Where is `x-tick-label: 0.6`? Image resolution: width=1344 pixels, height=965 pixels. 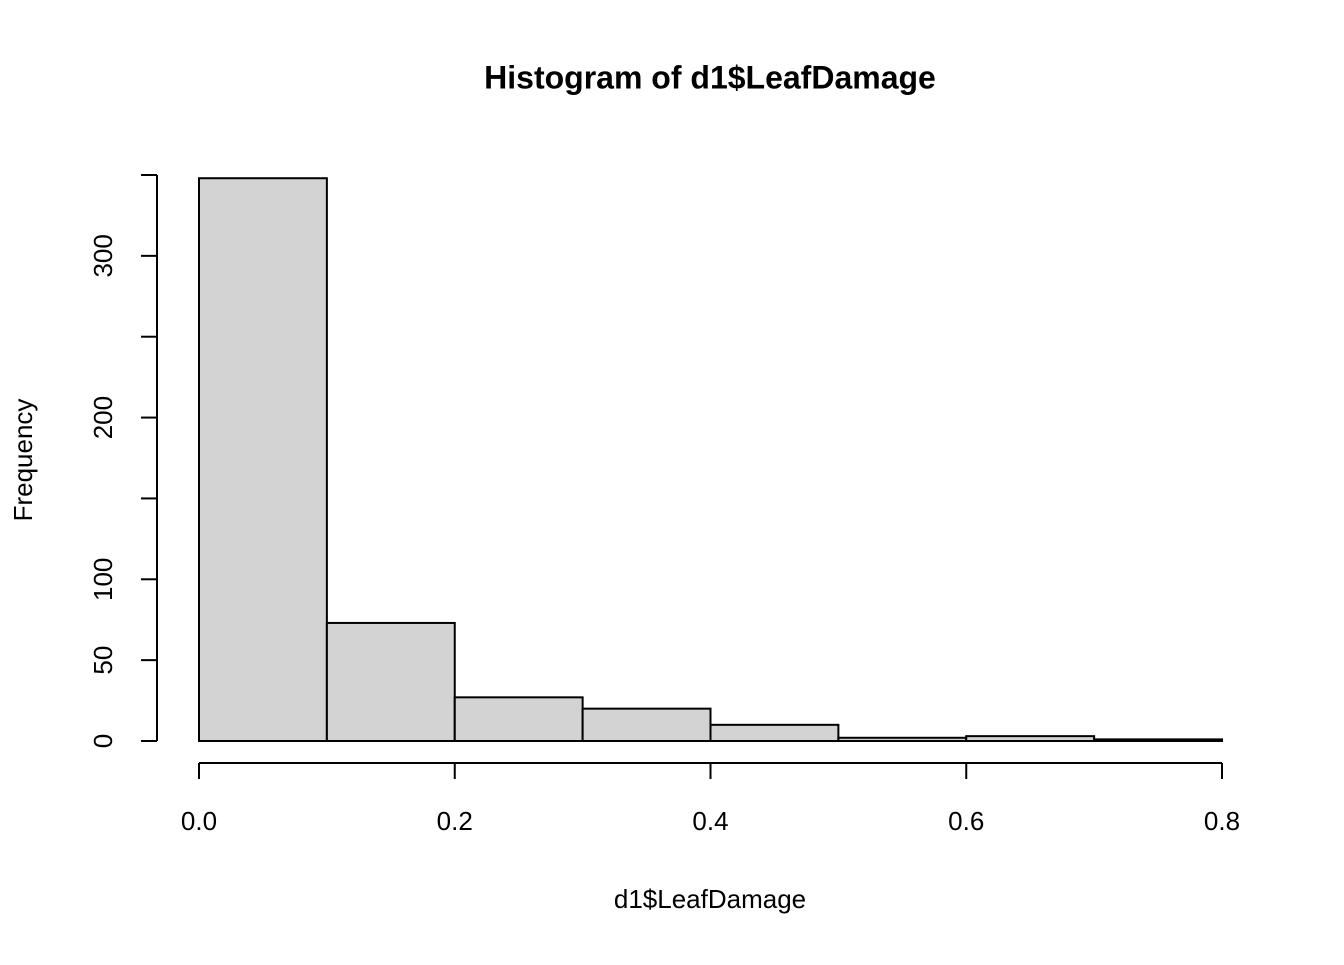 x-tick-label: 0.6 is located at coordinates (966, 821).